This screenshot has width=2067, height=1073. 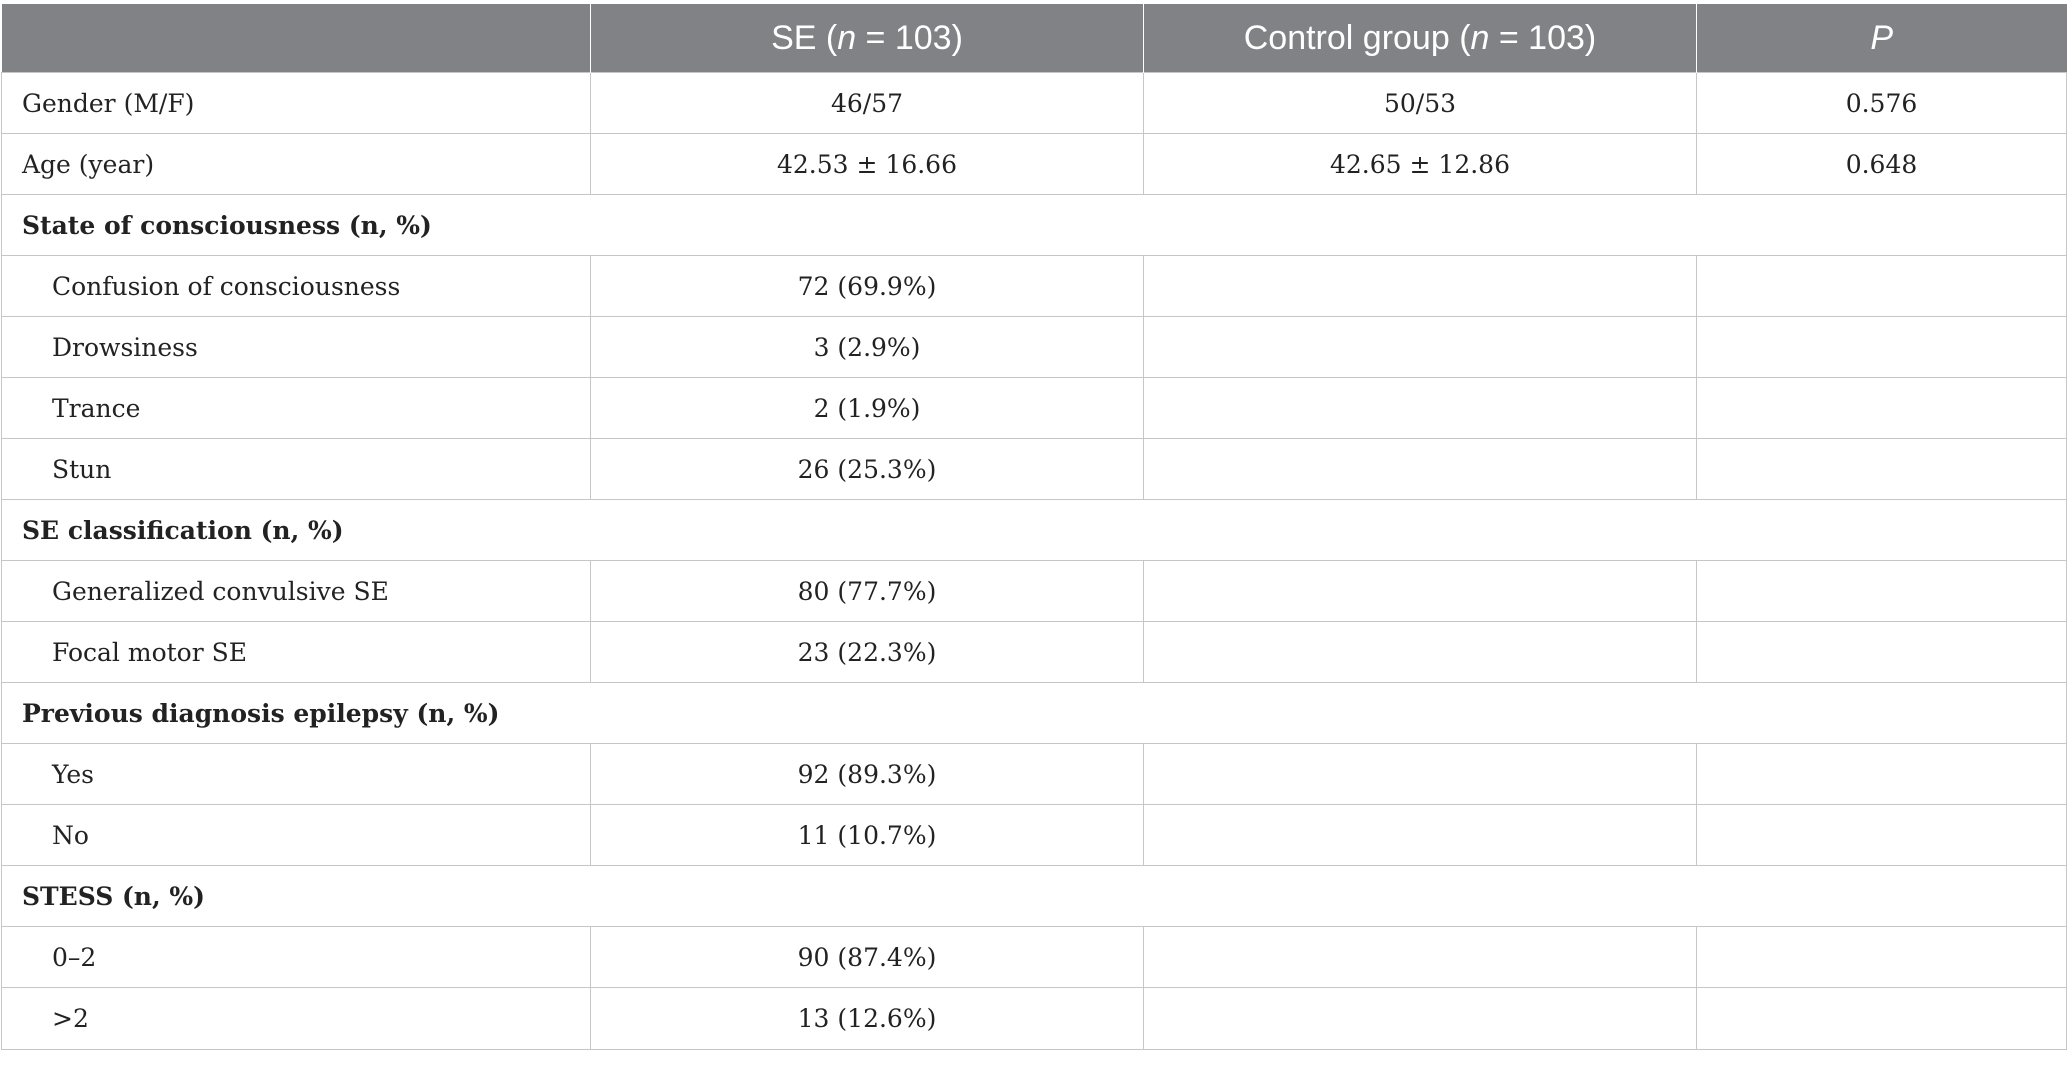 What do you see at coordinates (867, 38) in the screenshot?
I see `header-se: SE (n = 103)` at bounding box center [867, 38].